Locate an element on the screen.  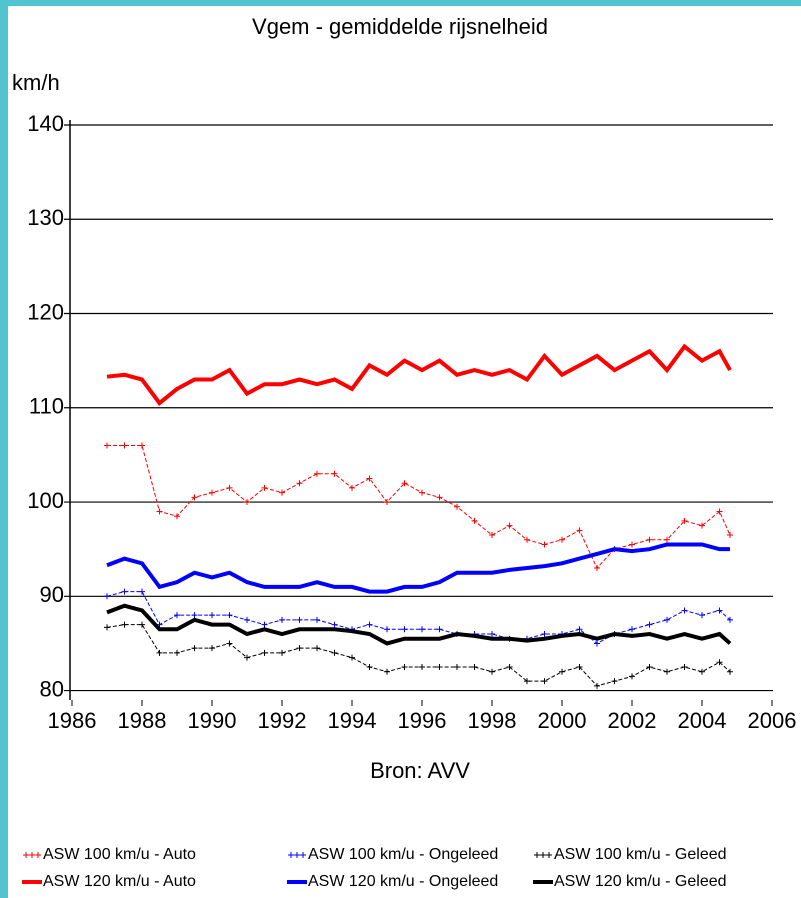
chart-title: Vgem - gemiddelde rijsnelheid is located at coordinates (400, 26).